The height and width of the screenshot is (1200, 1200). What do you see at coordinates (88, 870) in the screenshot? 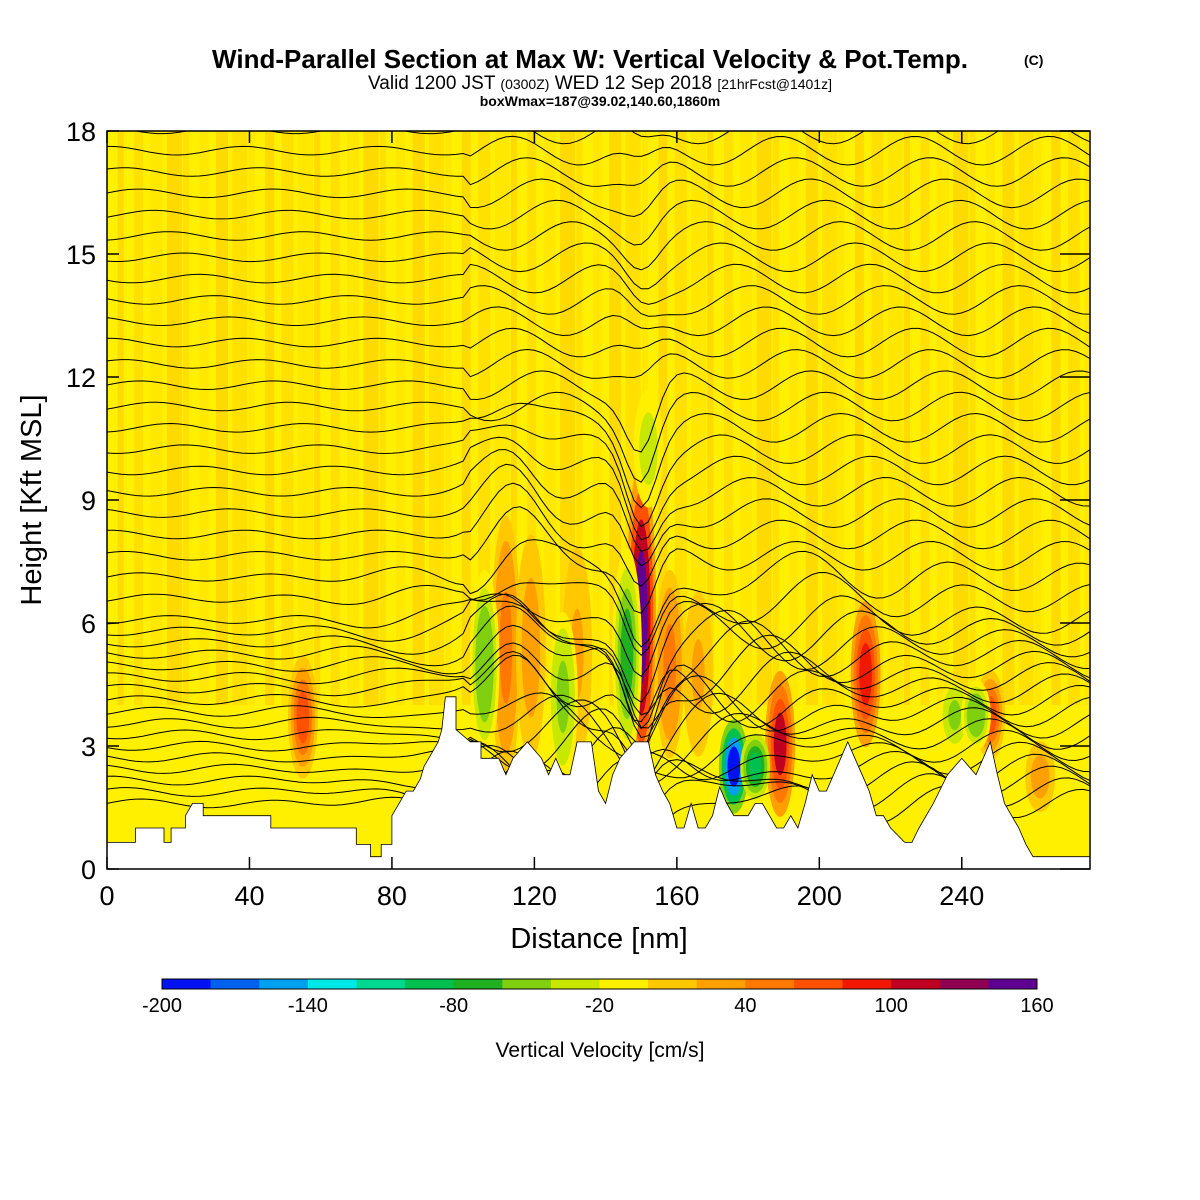
I see `y-tick-label: 0` at bounding box center [88, 870].